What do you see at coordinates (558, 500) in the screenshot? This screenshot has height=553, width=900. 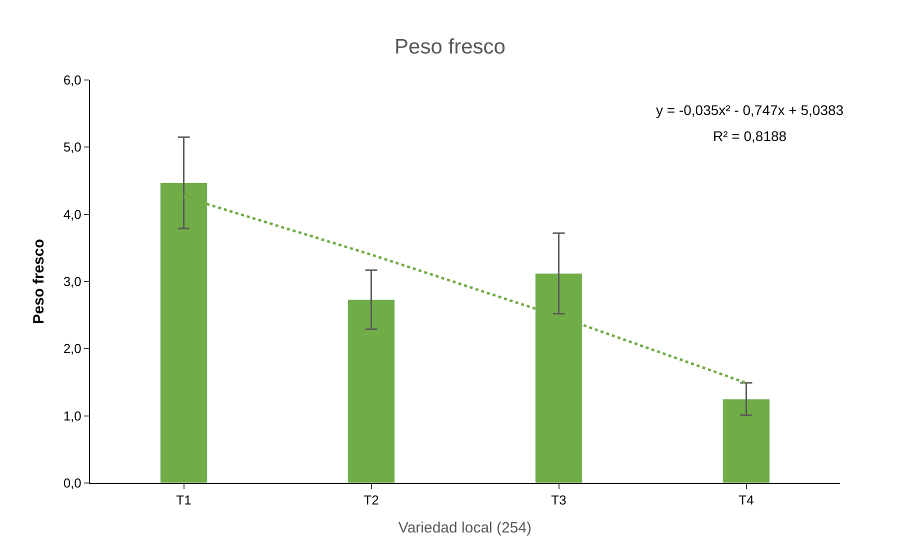 I see `x-tick-label: T3` at bounding box center [558, 500].